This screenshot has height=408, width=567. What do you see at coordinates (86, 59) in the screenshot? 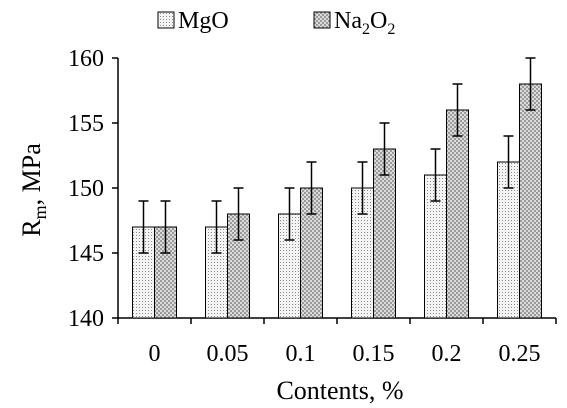
I see `y-tick-label: 160` at bounding box center [86, 59].